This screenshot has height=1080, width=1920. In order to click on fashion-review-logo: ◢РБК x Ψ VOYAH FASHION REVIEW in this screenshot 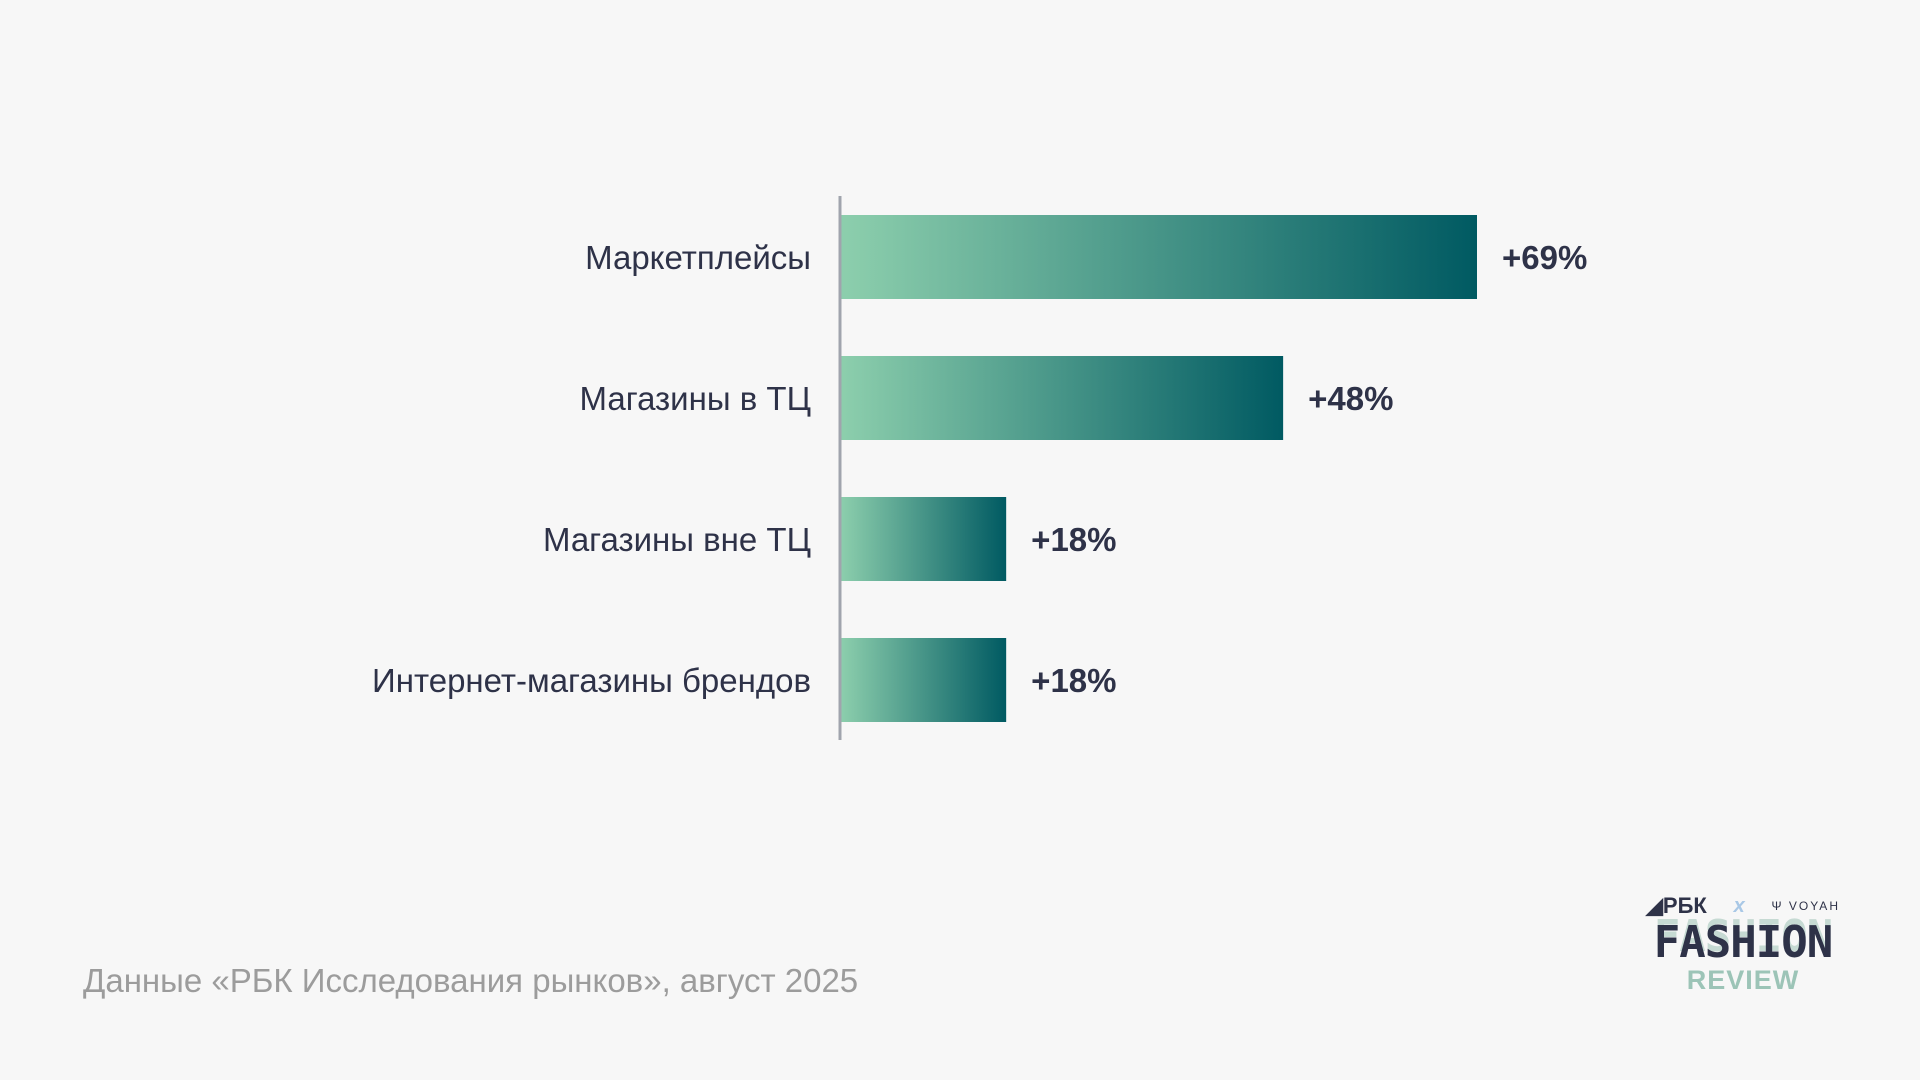, I will do `click(1743, 944)`.